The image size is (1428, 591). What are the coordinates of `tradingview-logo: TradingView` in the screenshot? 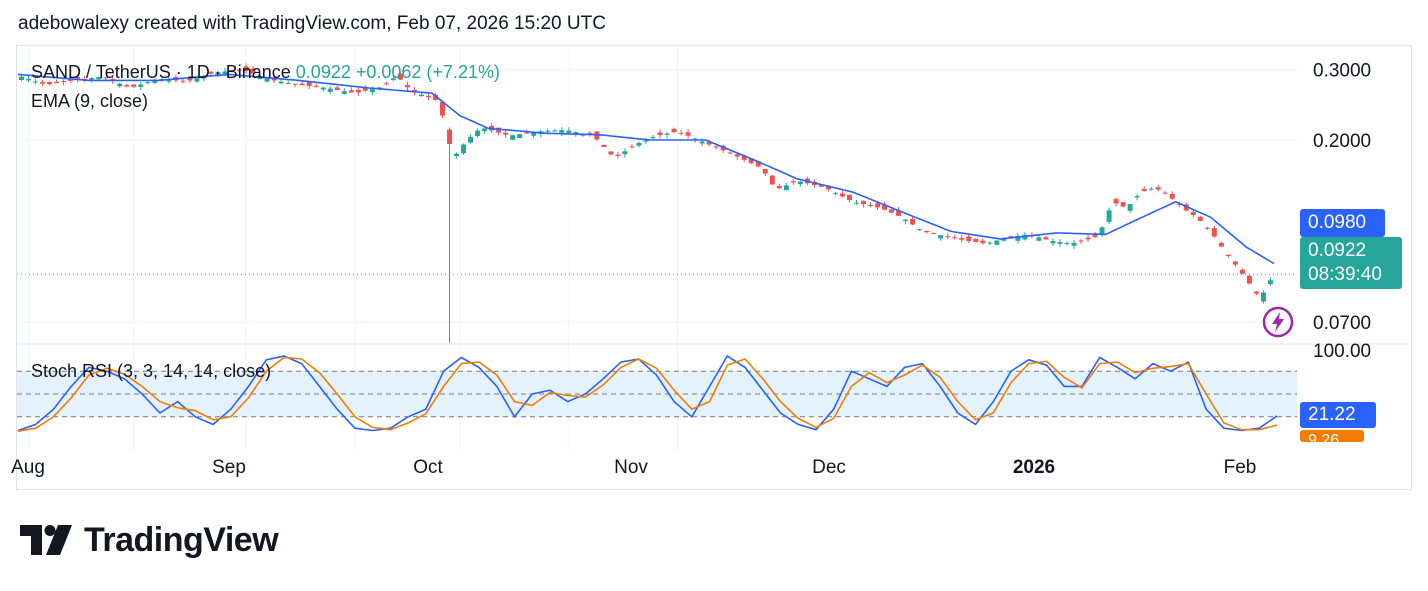 It's located at (149, 540).